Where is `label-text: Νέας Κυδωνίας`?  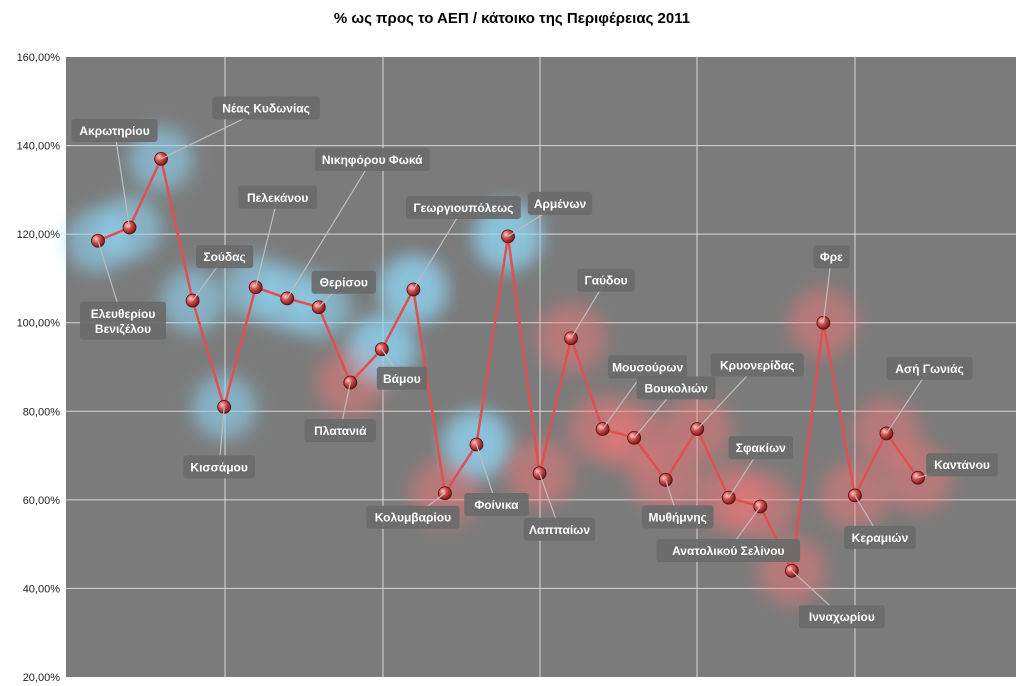 label-text: Νέας Κυδωνίας is located at coordinates (266, 108).